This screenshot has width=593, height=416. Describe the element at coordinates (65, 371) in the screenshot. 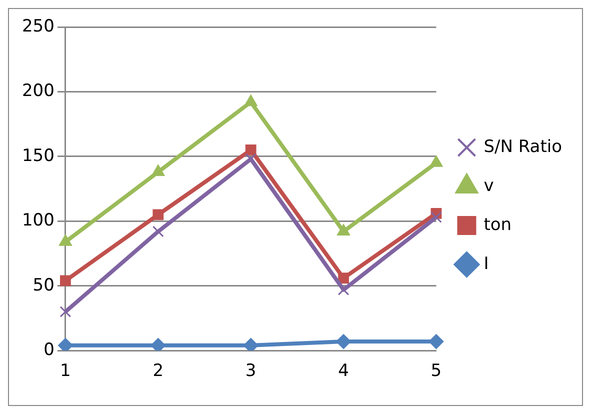

I see `x-tick-label: 1` at that location.